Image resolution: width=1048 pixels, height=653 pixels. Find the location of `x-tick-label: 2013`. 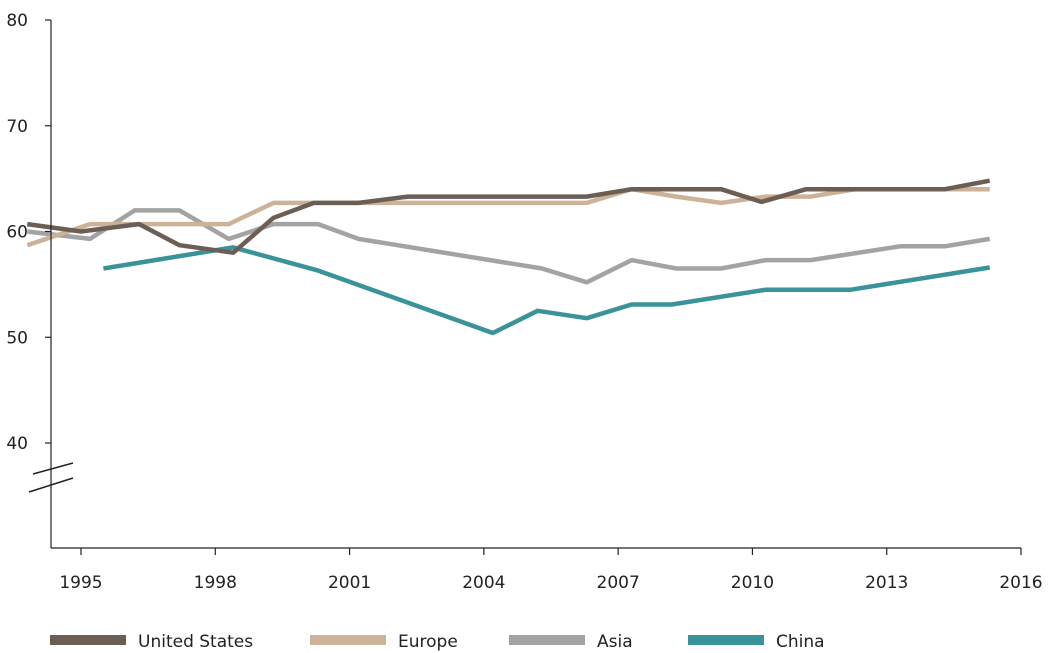

x-tick-label: 2013 is located at coordinates (886, 583).